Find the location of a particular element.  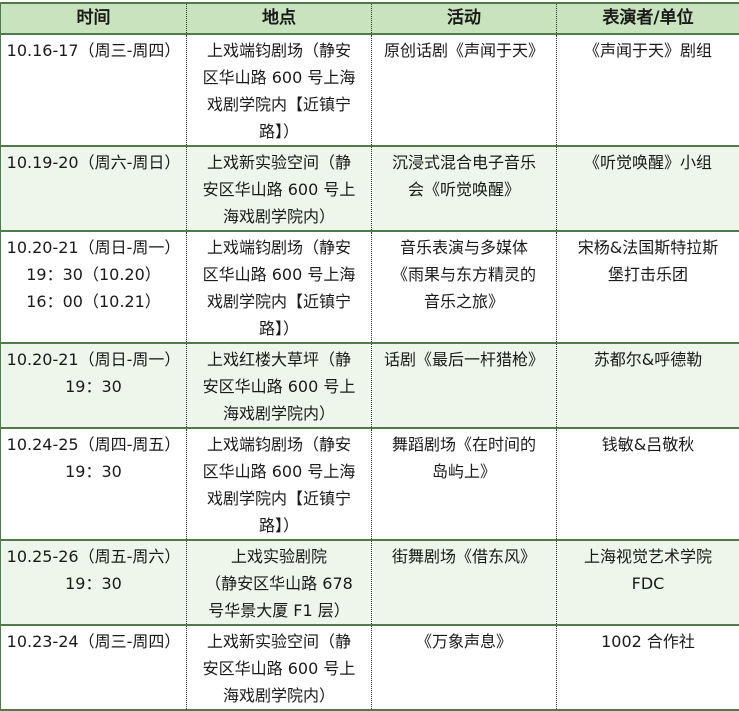

activity-cell-line: 《万象声息》 is located at coordinates (464, 641).